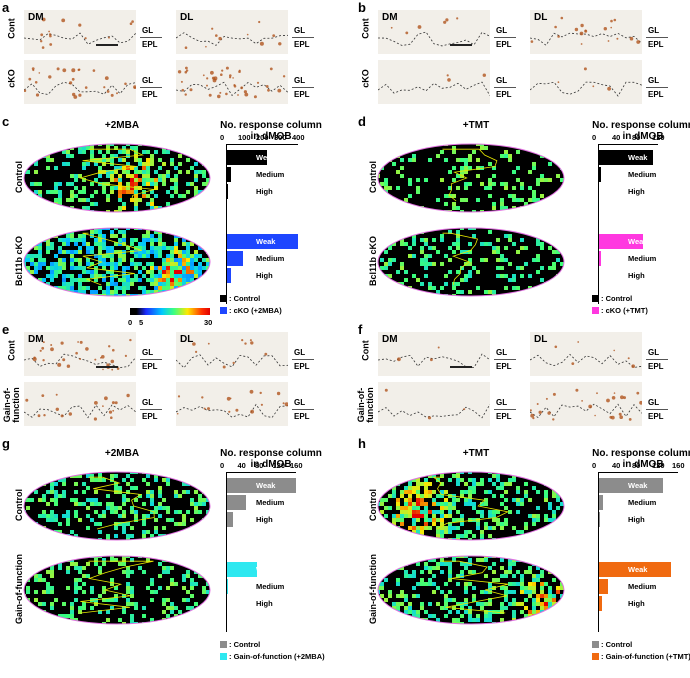  I want to click on legend-entry: : cKO (+TMT), so click(620, 310).